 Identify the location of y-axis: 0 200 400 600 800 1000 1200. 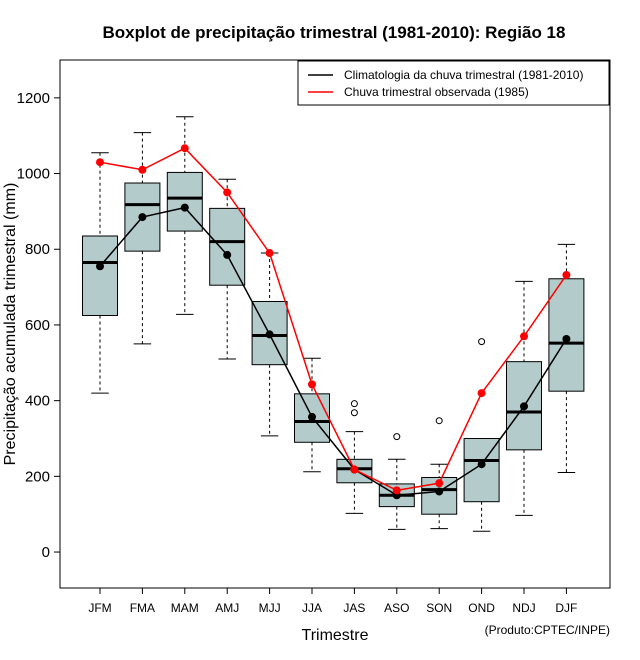
(38, 325).